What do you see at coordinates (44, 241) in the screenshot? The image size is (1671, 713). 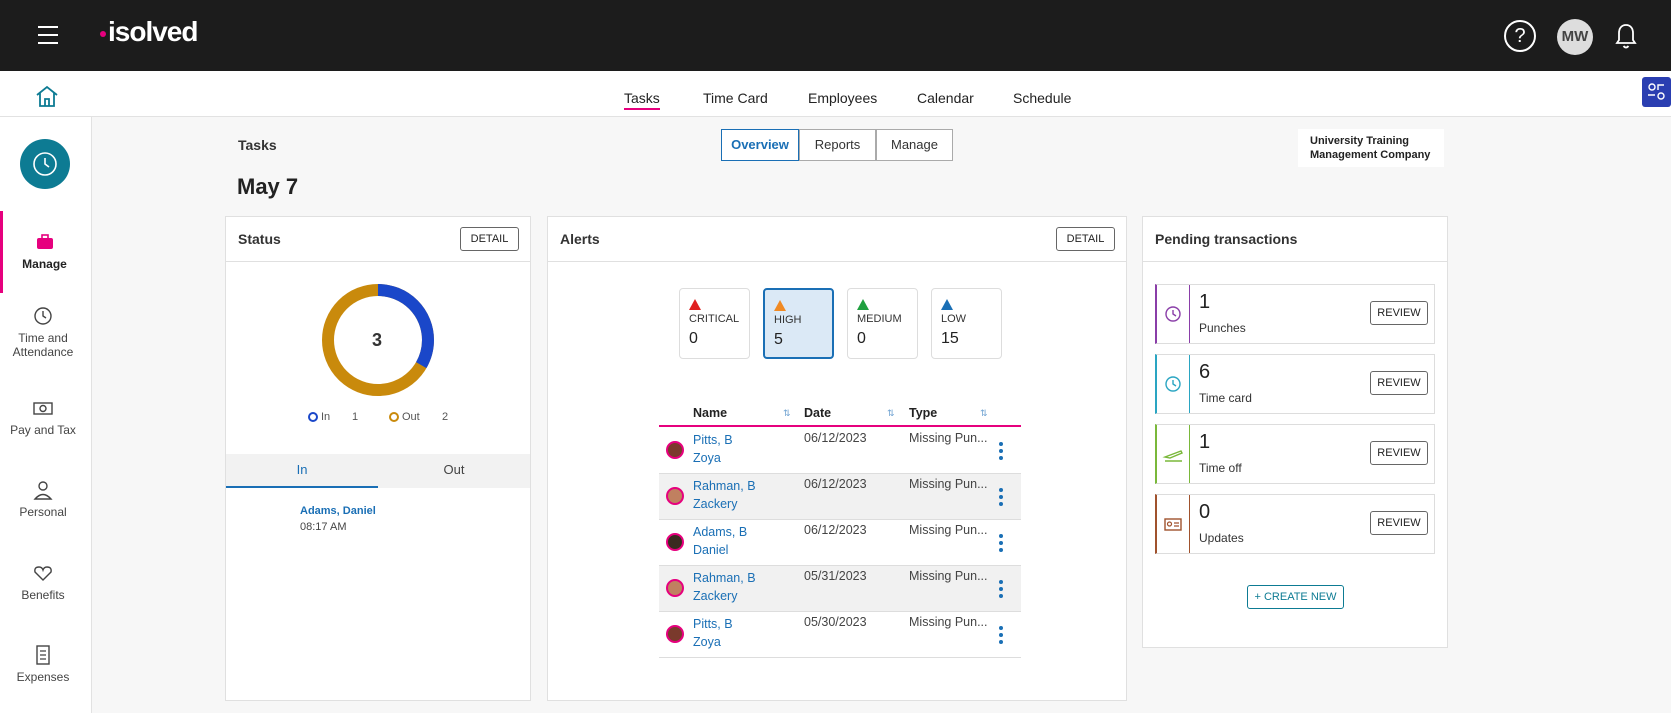 I see `briefcase-icon` at bounding box center [44, 241].